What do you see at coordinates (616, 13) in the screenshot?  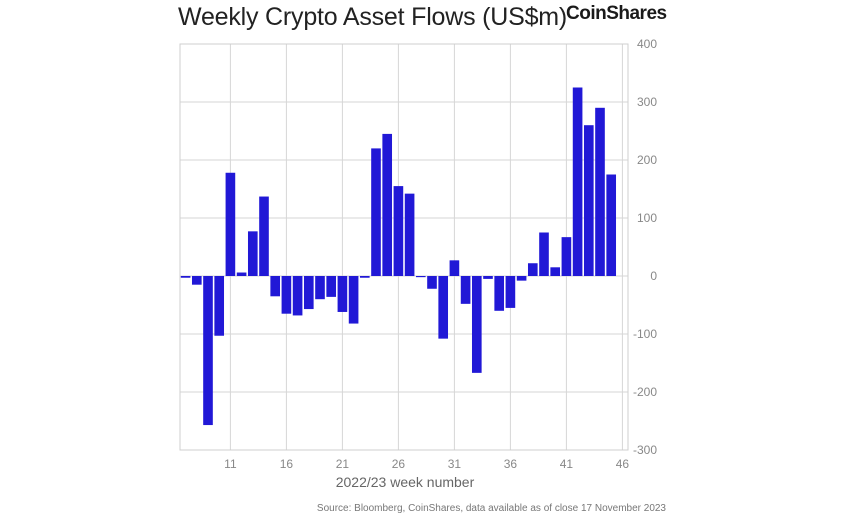 I see `coinshares-logo: CoinShares` at bounding box center [616, 13].